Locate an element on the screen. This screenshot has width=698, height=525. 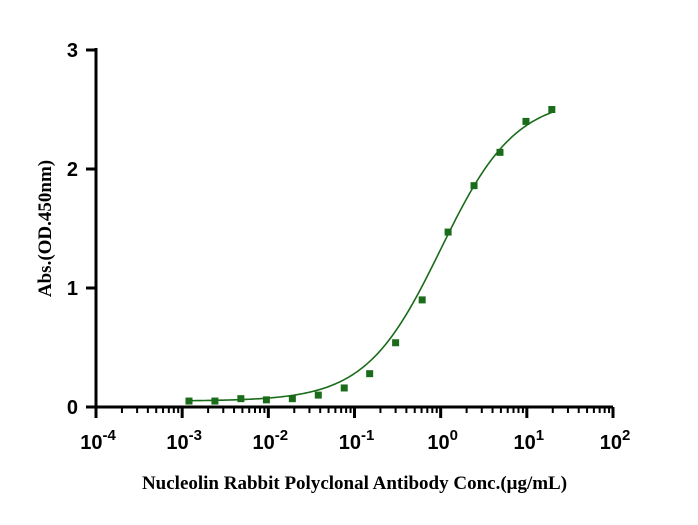
x-tick-label: 10⁰ is located at coordinates (442, 440).